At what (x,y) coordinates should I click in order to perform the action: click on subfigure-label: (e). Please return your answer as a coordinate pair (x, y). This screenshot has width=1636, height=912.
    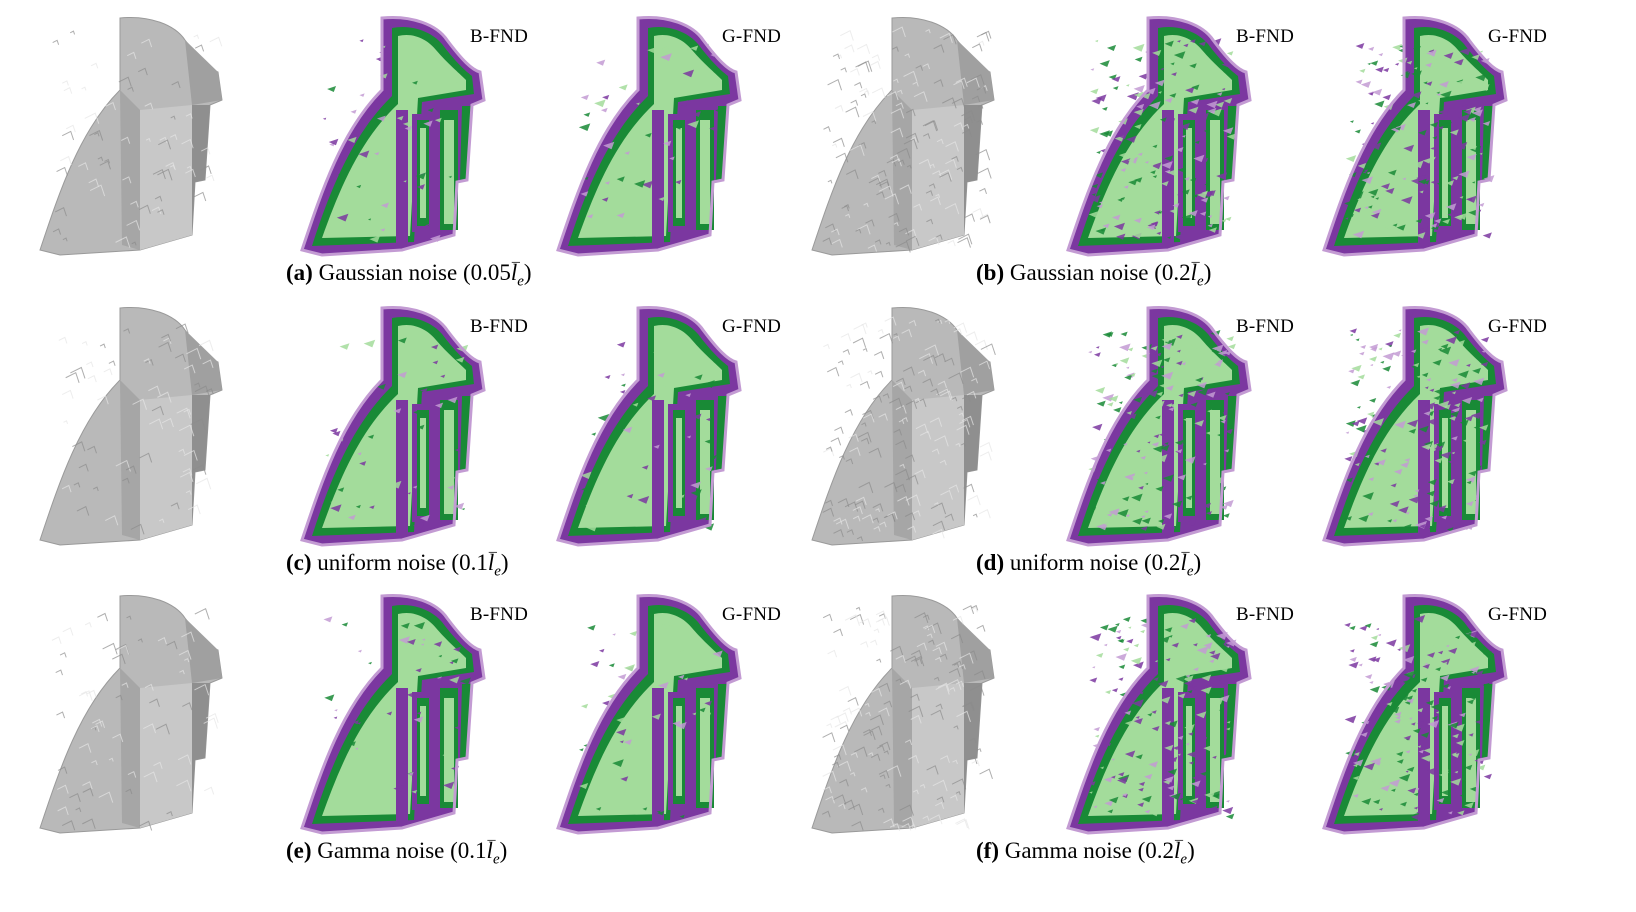
    Looking at the image, I should click on (299, 850).